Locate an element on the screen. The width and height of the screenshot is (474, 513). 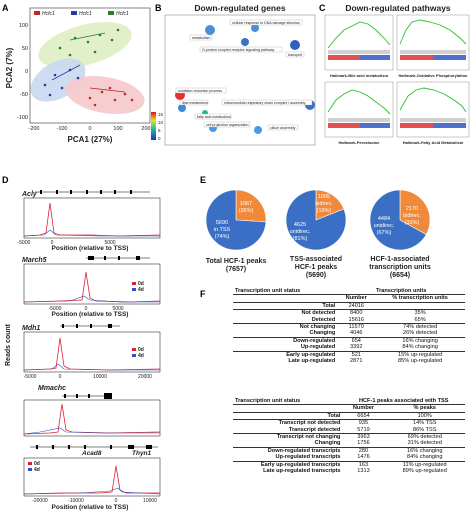
legend-4d-2: 4d is located at coordinates (141, 356).